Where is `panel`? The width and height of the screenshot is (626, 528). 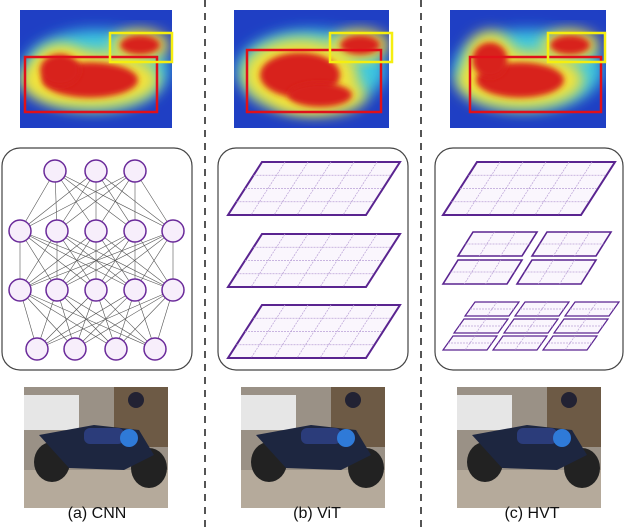 panel is located at coordinates (97, 259).